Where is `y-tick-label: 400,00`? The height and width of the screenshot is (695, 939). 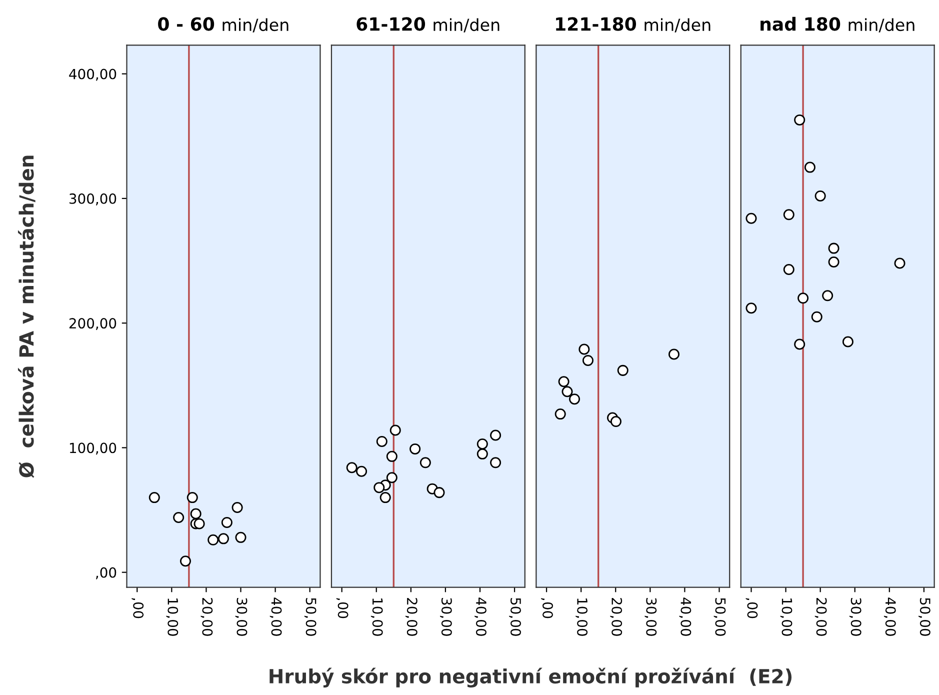
y-tick-label: 400,00 is located at coordinates (92, 74).